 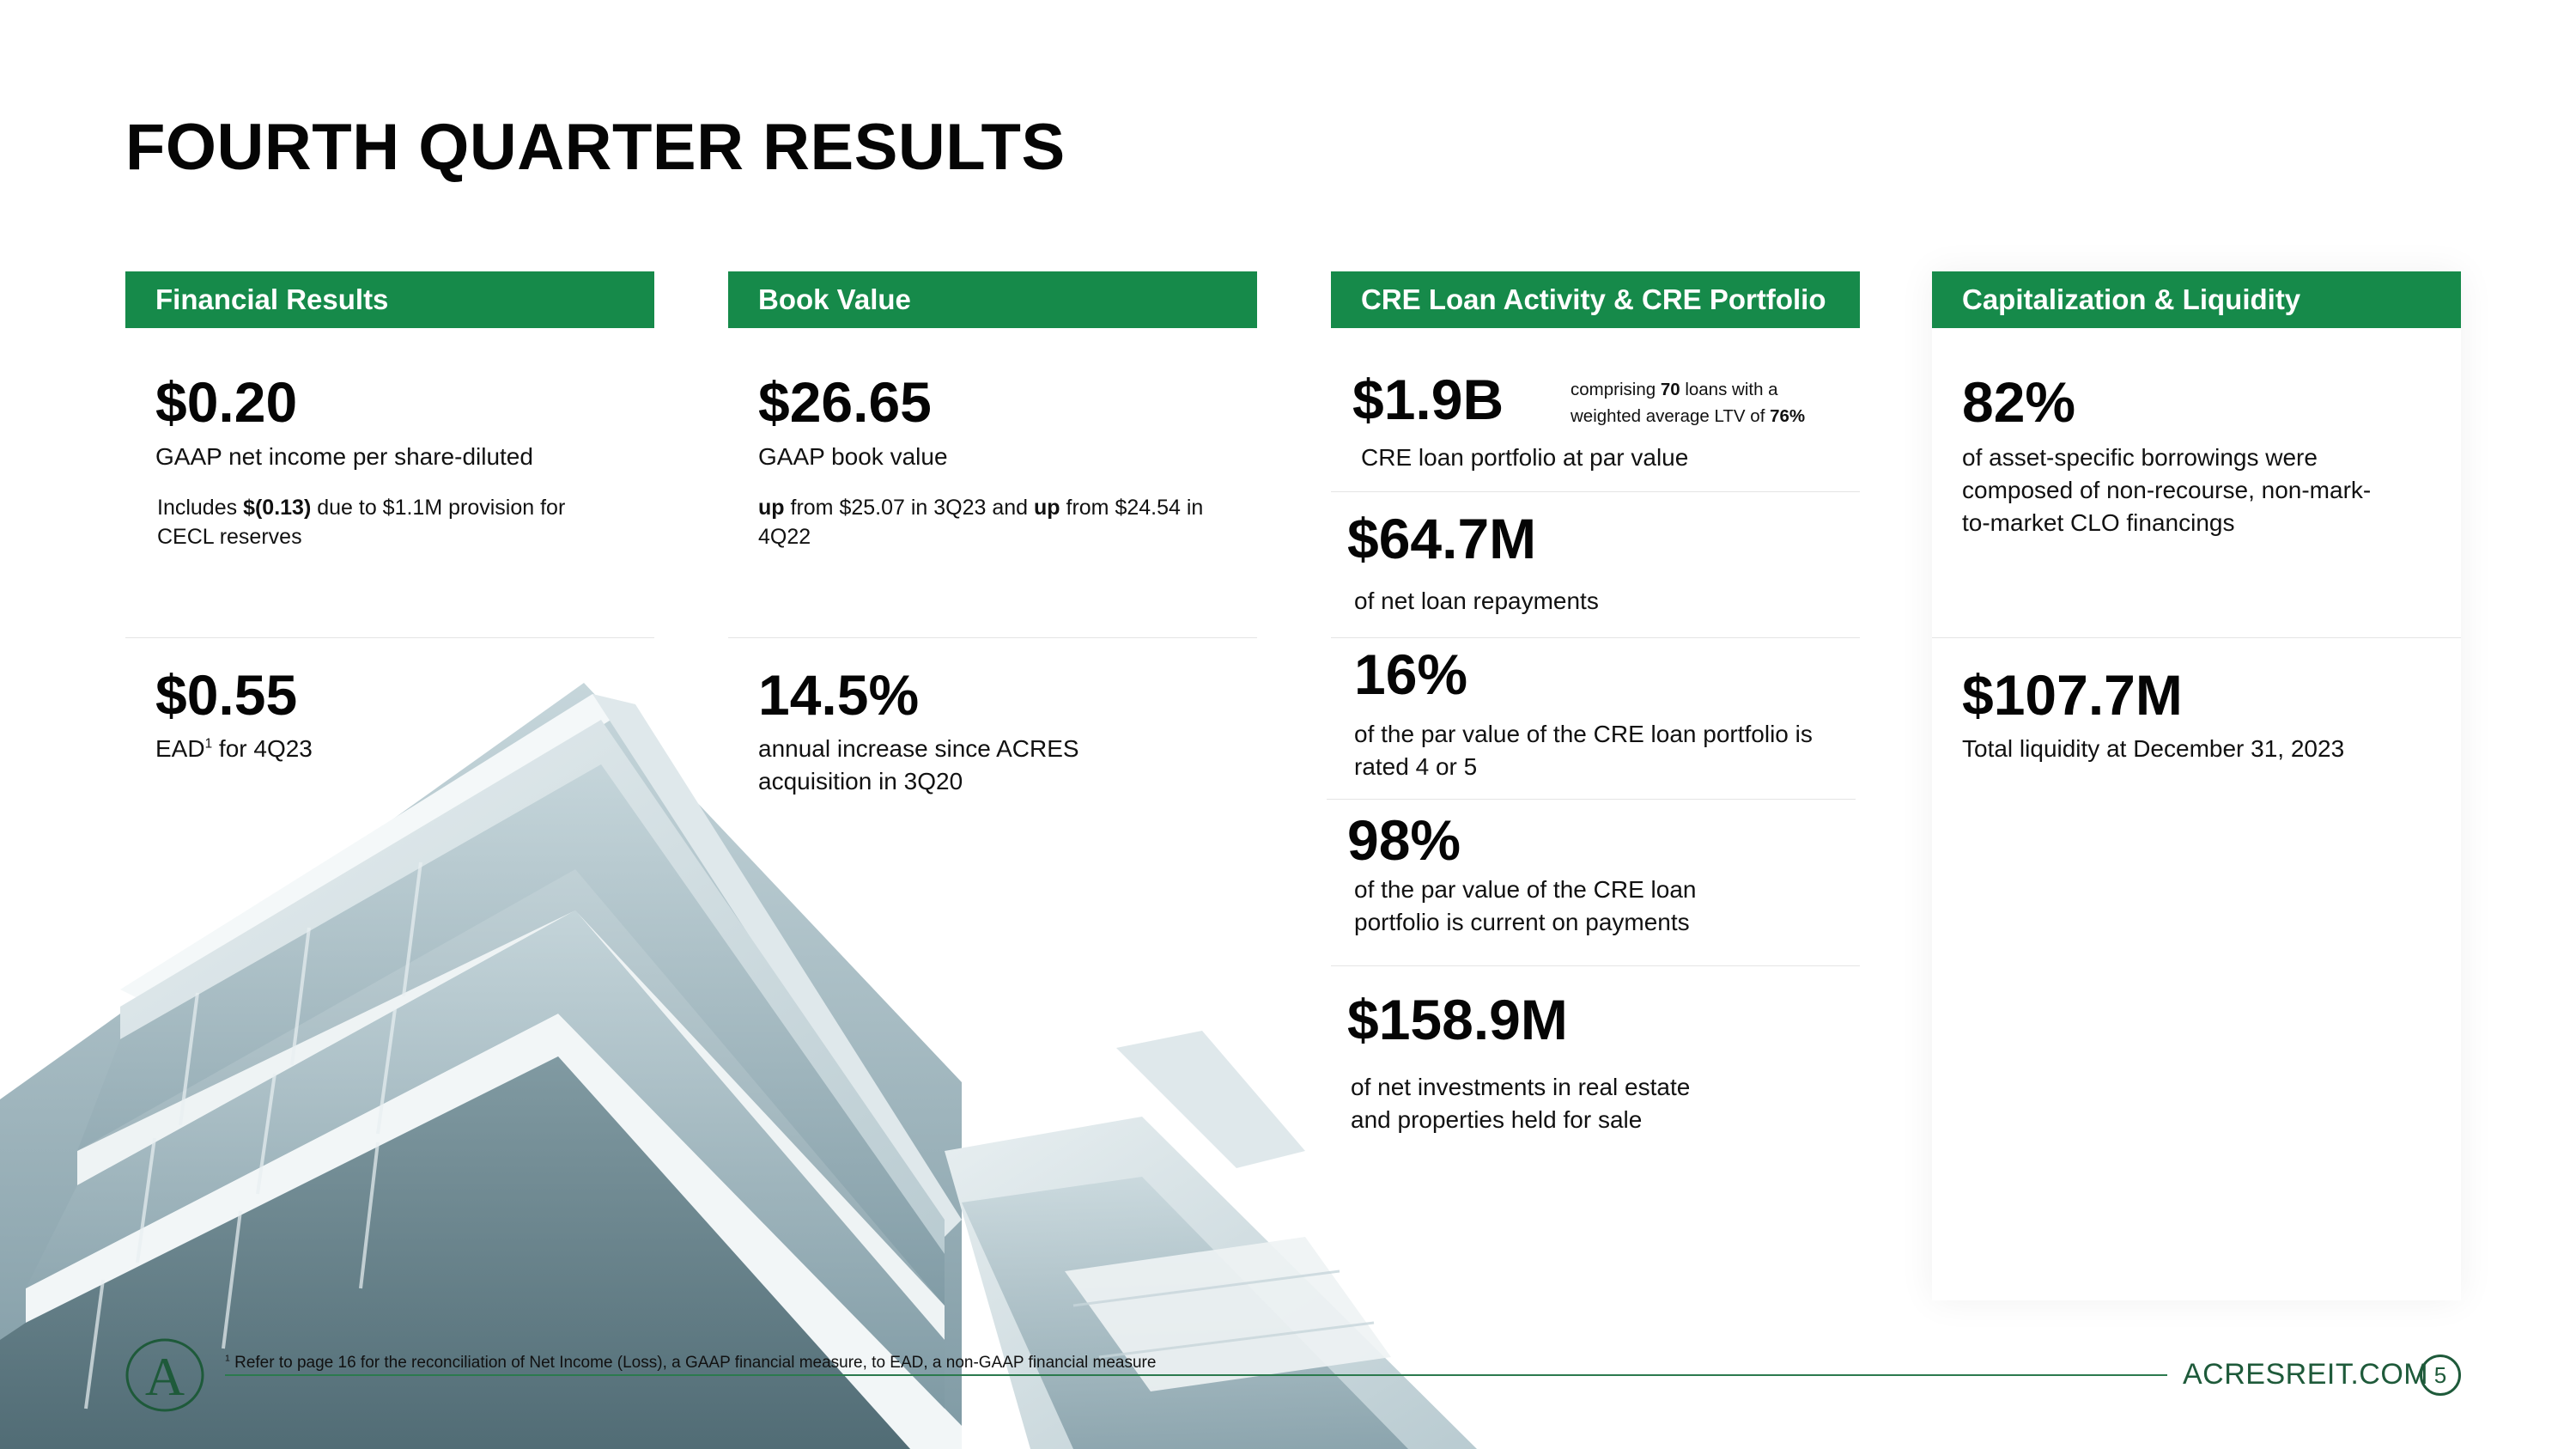 I want to click on ead-value: $0.55, so click(x=227, y=695).